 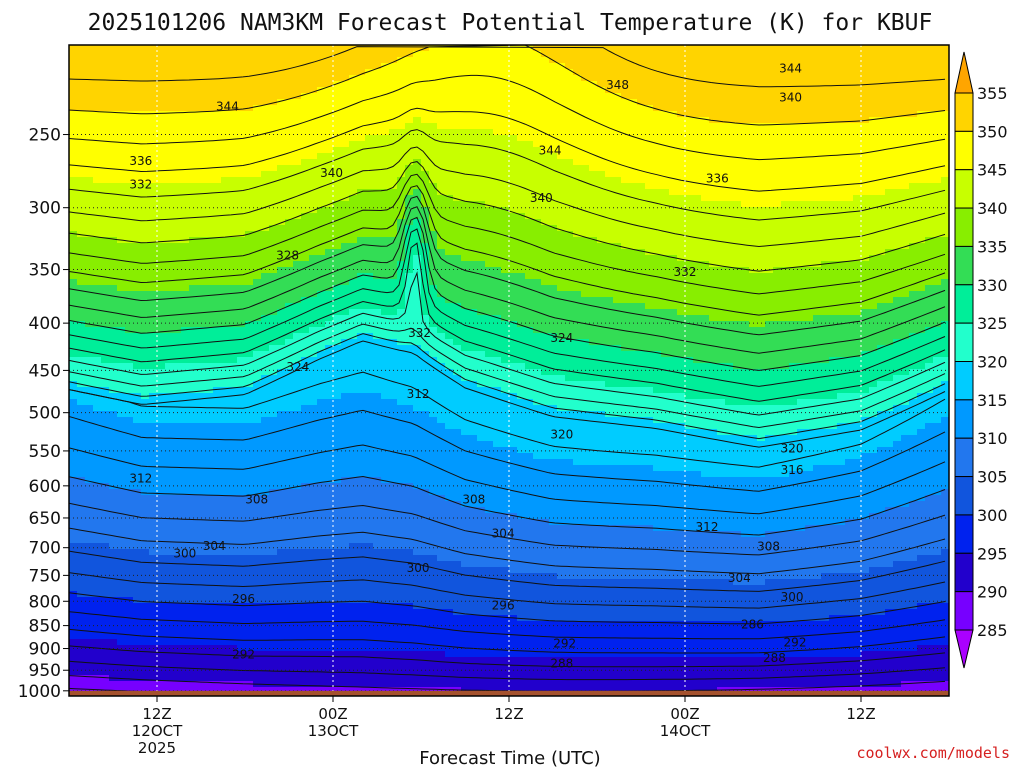 I want to click on colorbar-swatch, so click(x=964, y=342).